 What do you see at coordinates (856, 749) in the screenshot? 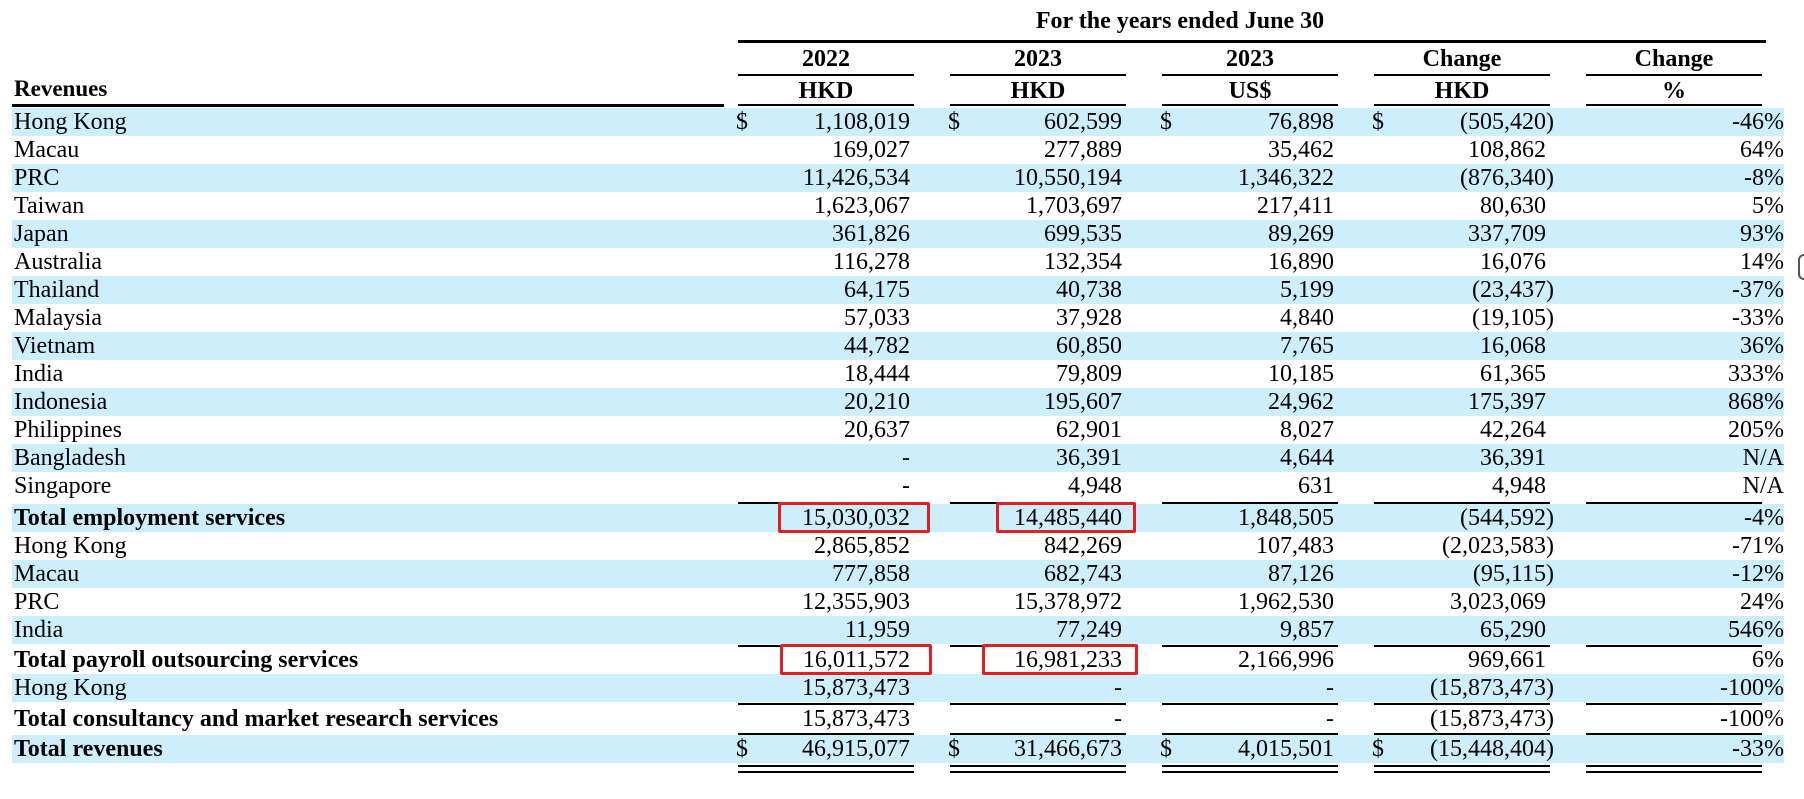
I see `cell-y2022: 46,915,077` at bounding box center [856, 749].